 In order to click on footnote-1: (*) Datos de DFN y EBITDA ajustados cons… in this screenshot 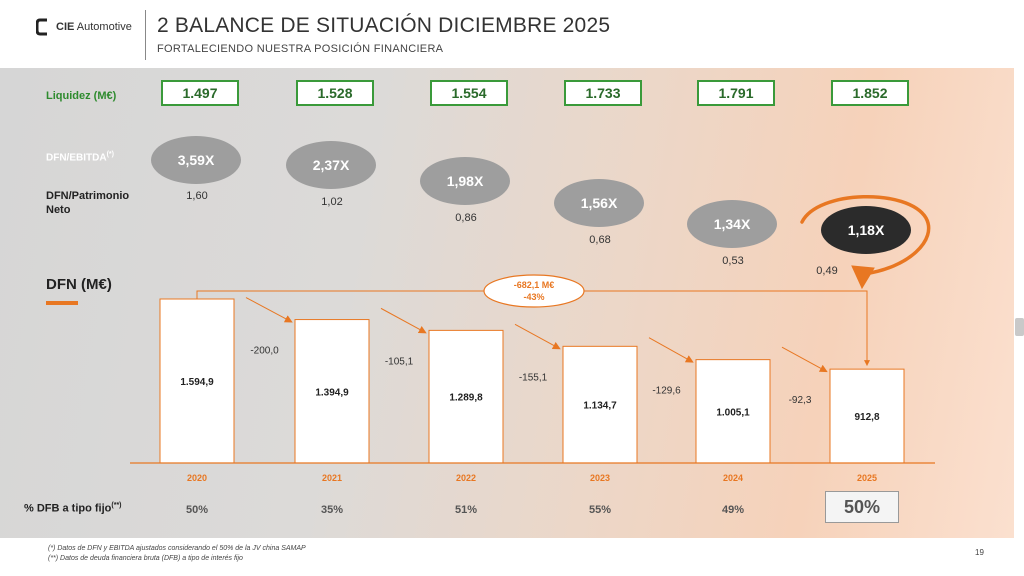, I will do `click(177, 548)`.